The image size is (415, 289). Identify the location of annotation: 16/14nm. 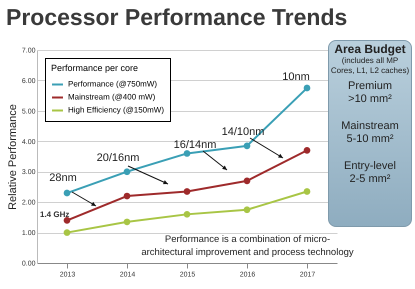
(195, 145).